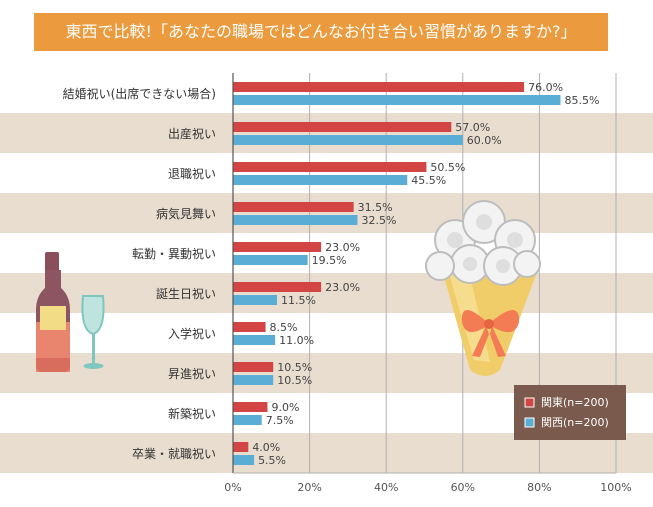 This screenshot has width=653, height=507. Describe the element at coordinates (93, 332) in the screenshot. I see `wine-glass-icon` at that location.